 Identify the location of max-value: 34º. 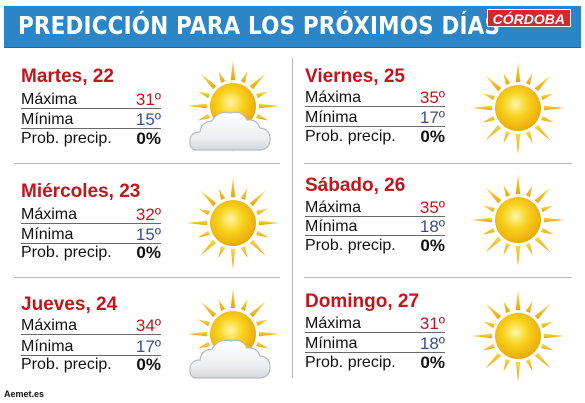
(148, 325).